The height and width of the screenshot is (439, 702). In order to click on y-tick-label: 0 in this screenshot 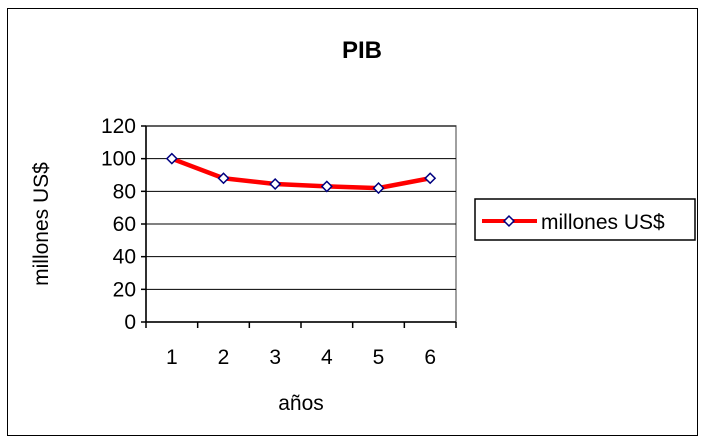, I will do `click(130, 322)`.